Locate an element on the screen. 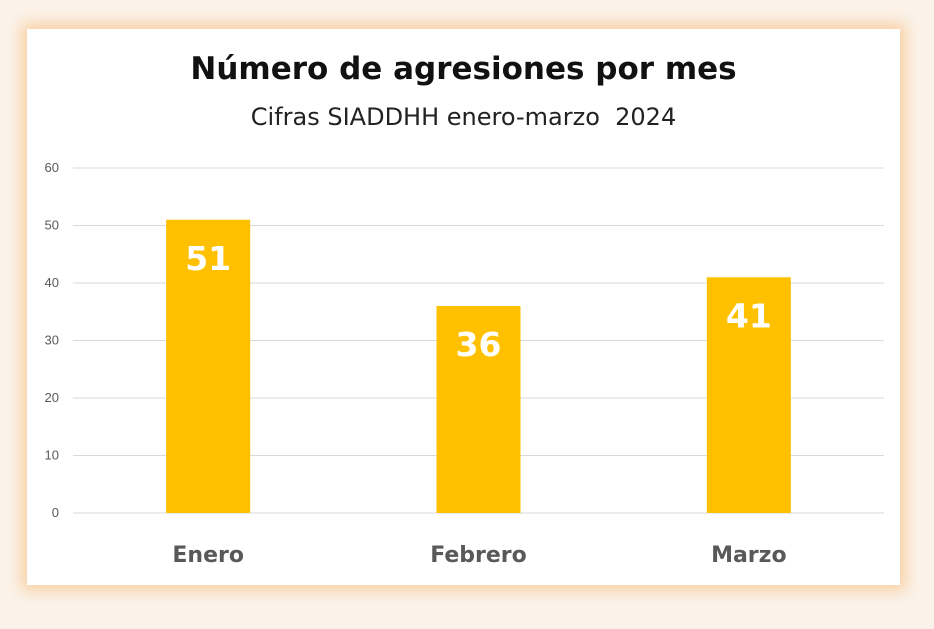 This screenshot has height=629, width=934. y-tick-label: 20 is located at coordinates (52, 397).